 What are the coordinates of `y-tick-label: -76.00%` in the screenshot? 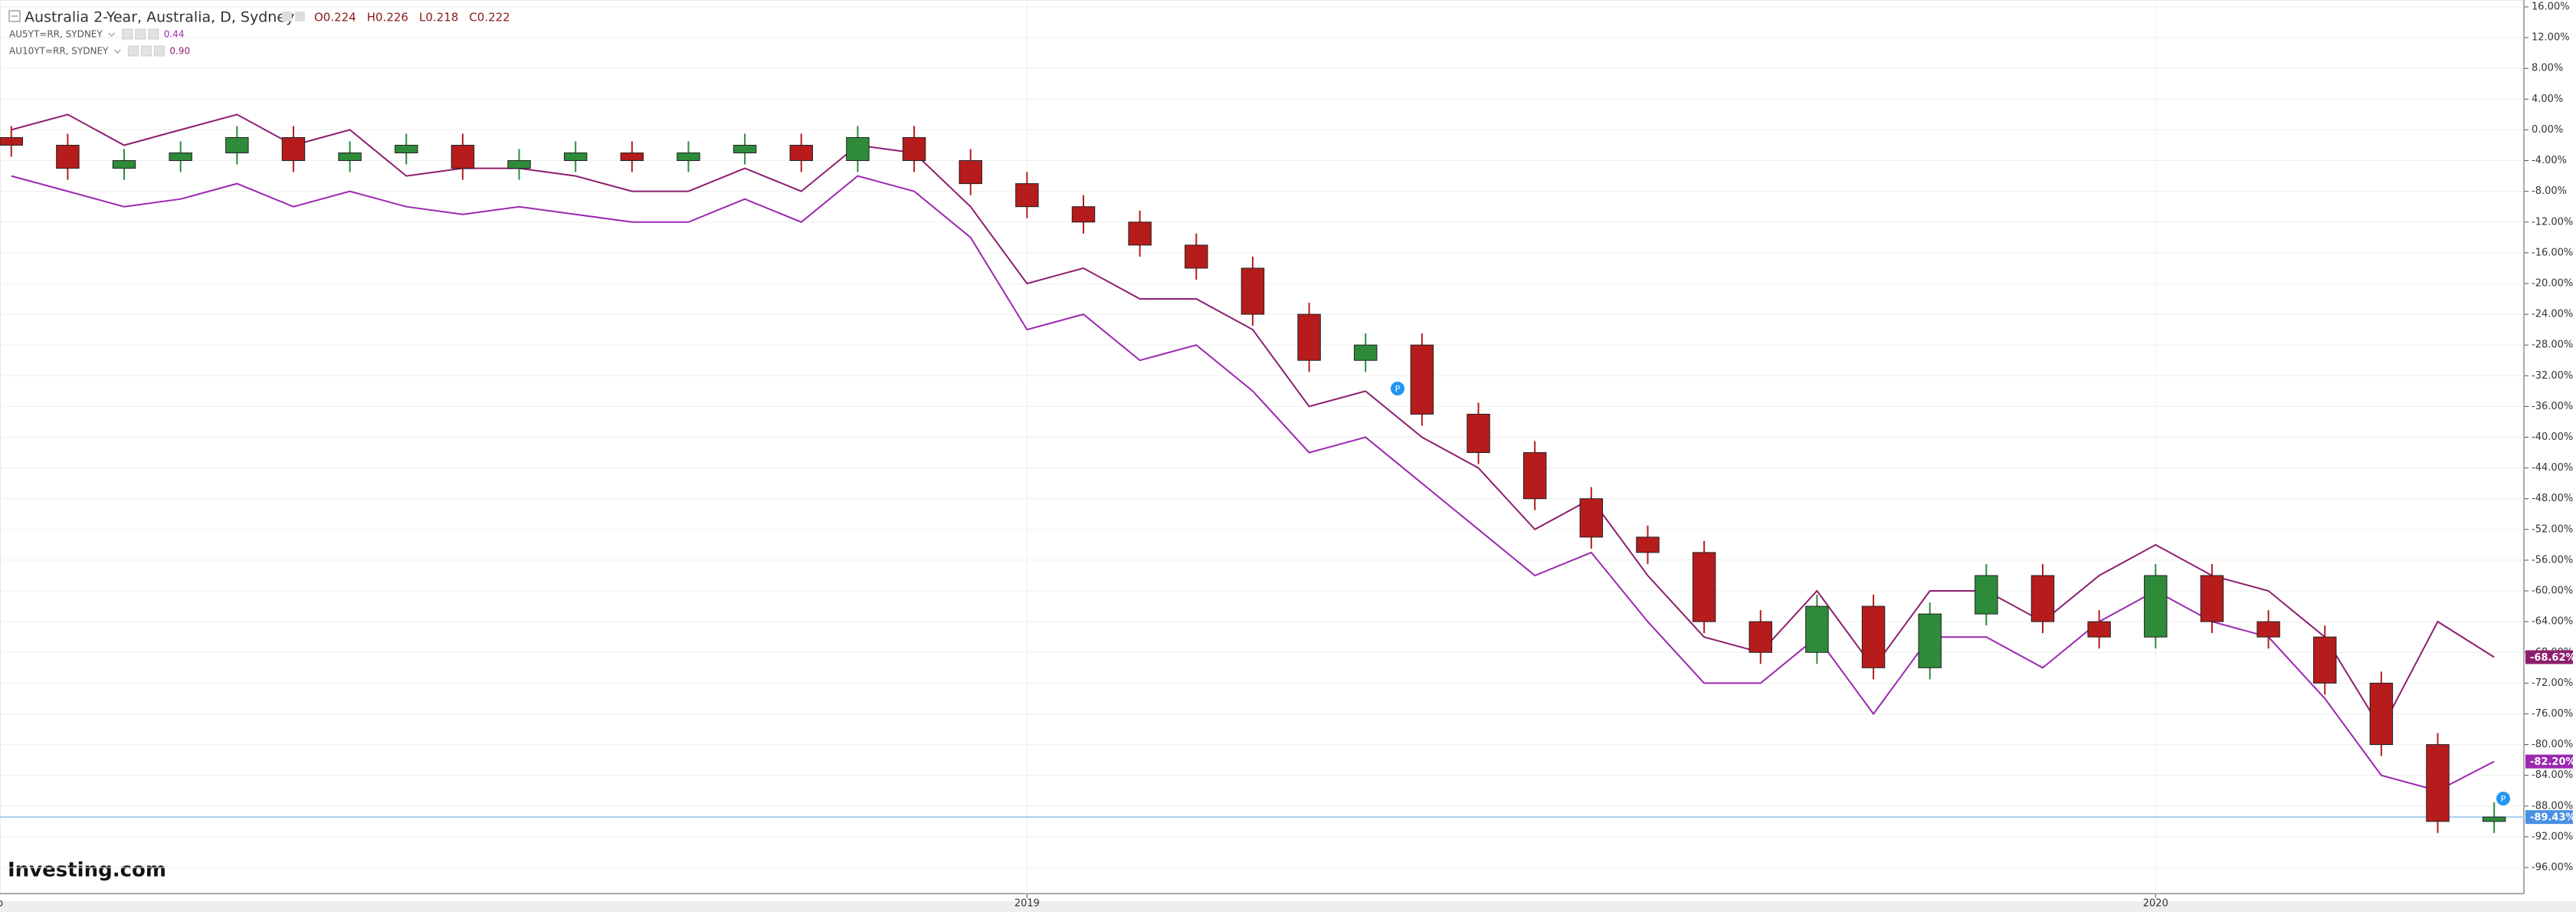 It's located at (2552, 714).